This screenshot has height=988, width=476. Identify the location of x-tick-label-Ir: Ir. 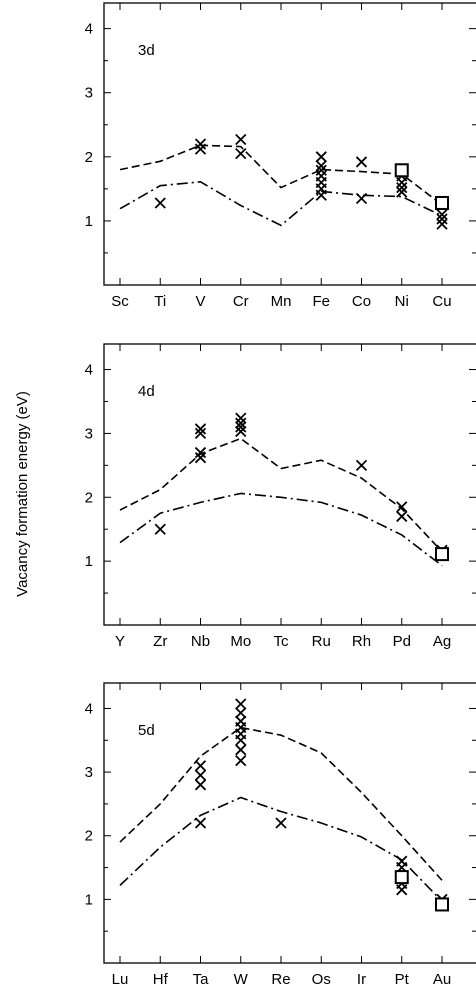
(361, 979).